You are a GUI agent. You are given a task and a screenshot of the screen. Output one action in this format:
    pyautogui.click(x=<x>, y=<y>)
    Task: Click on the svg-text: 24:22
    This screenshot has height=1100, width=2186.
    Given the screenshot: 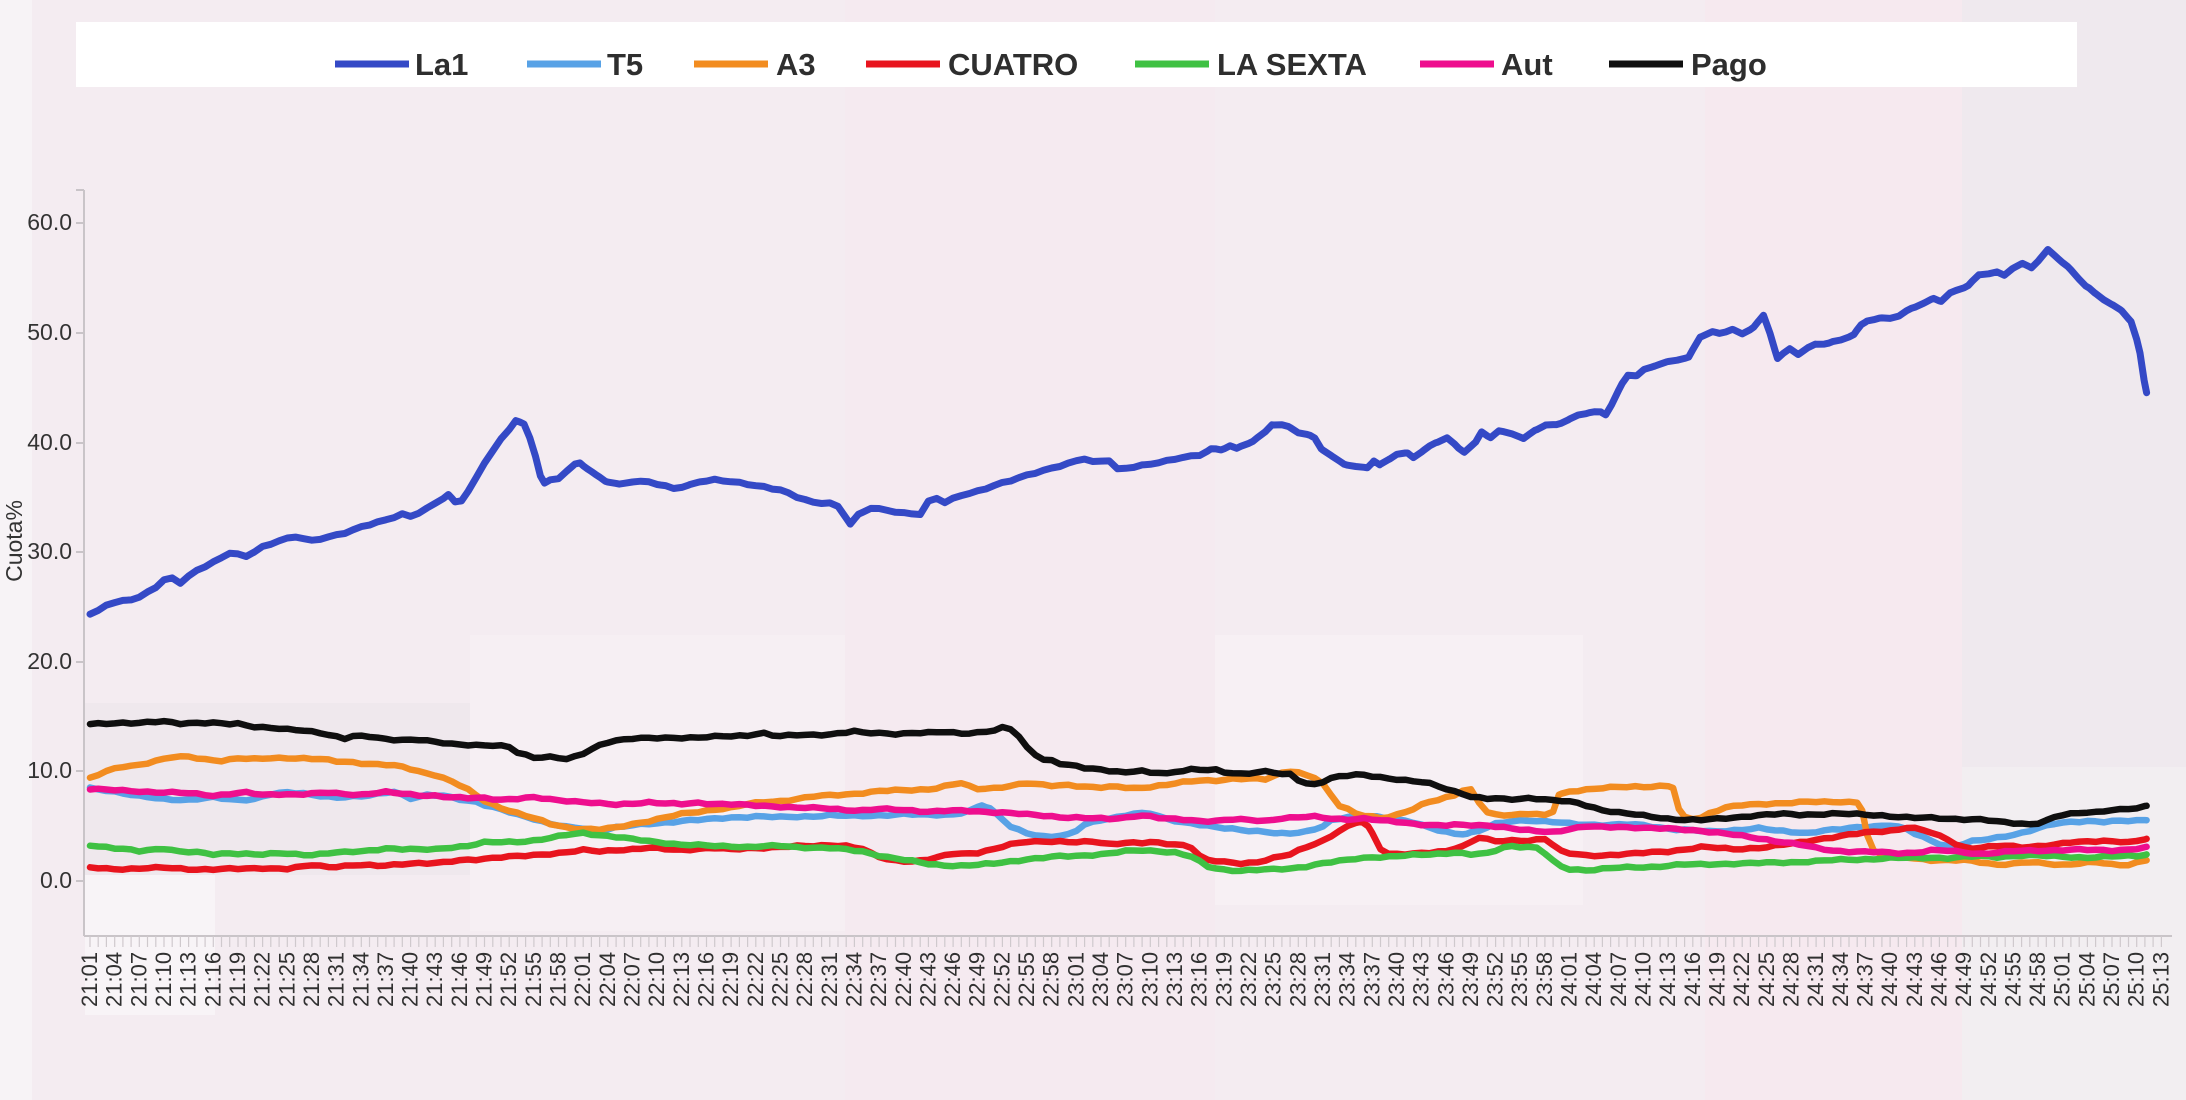 What is the action you would take?
    pyautogui.click(x=1741, y=979)
    